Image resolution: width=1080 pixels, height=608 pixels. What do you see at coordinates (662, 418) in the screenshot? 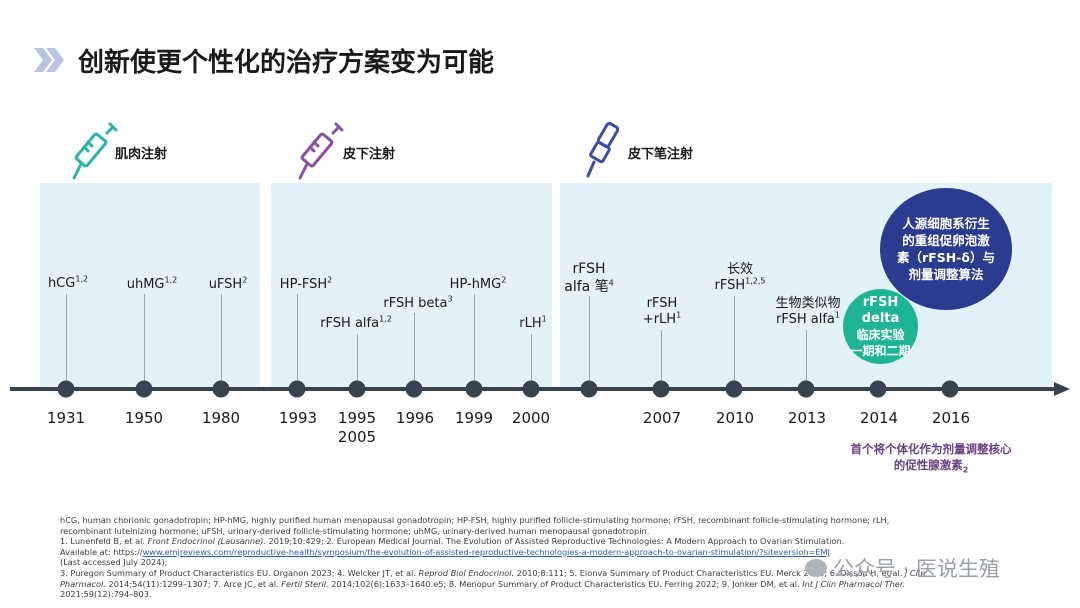
I see `year-label: 2007` at bounding box center [662, 418].